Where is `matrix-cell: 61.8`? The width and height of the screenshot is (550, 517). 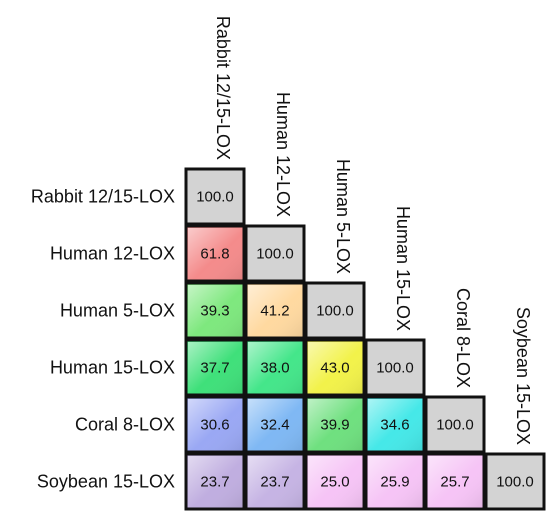 matrix-cell: 61.8 is located at coordinates (215, 253).